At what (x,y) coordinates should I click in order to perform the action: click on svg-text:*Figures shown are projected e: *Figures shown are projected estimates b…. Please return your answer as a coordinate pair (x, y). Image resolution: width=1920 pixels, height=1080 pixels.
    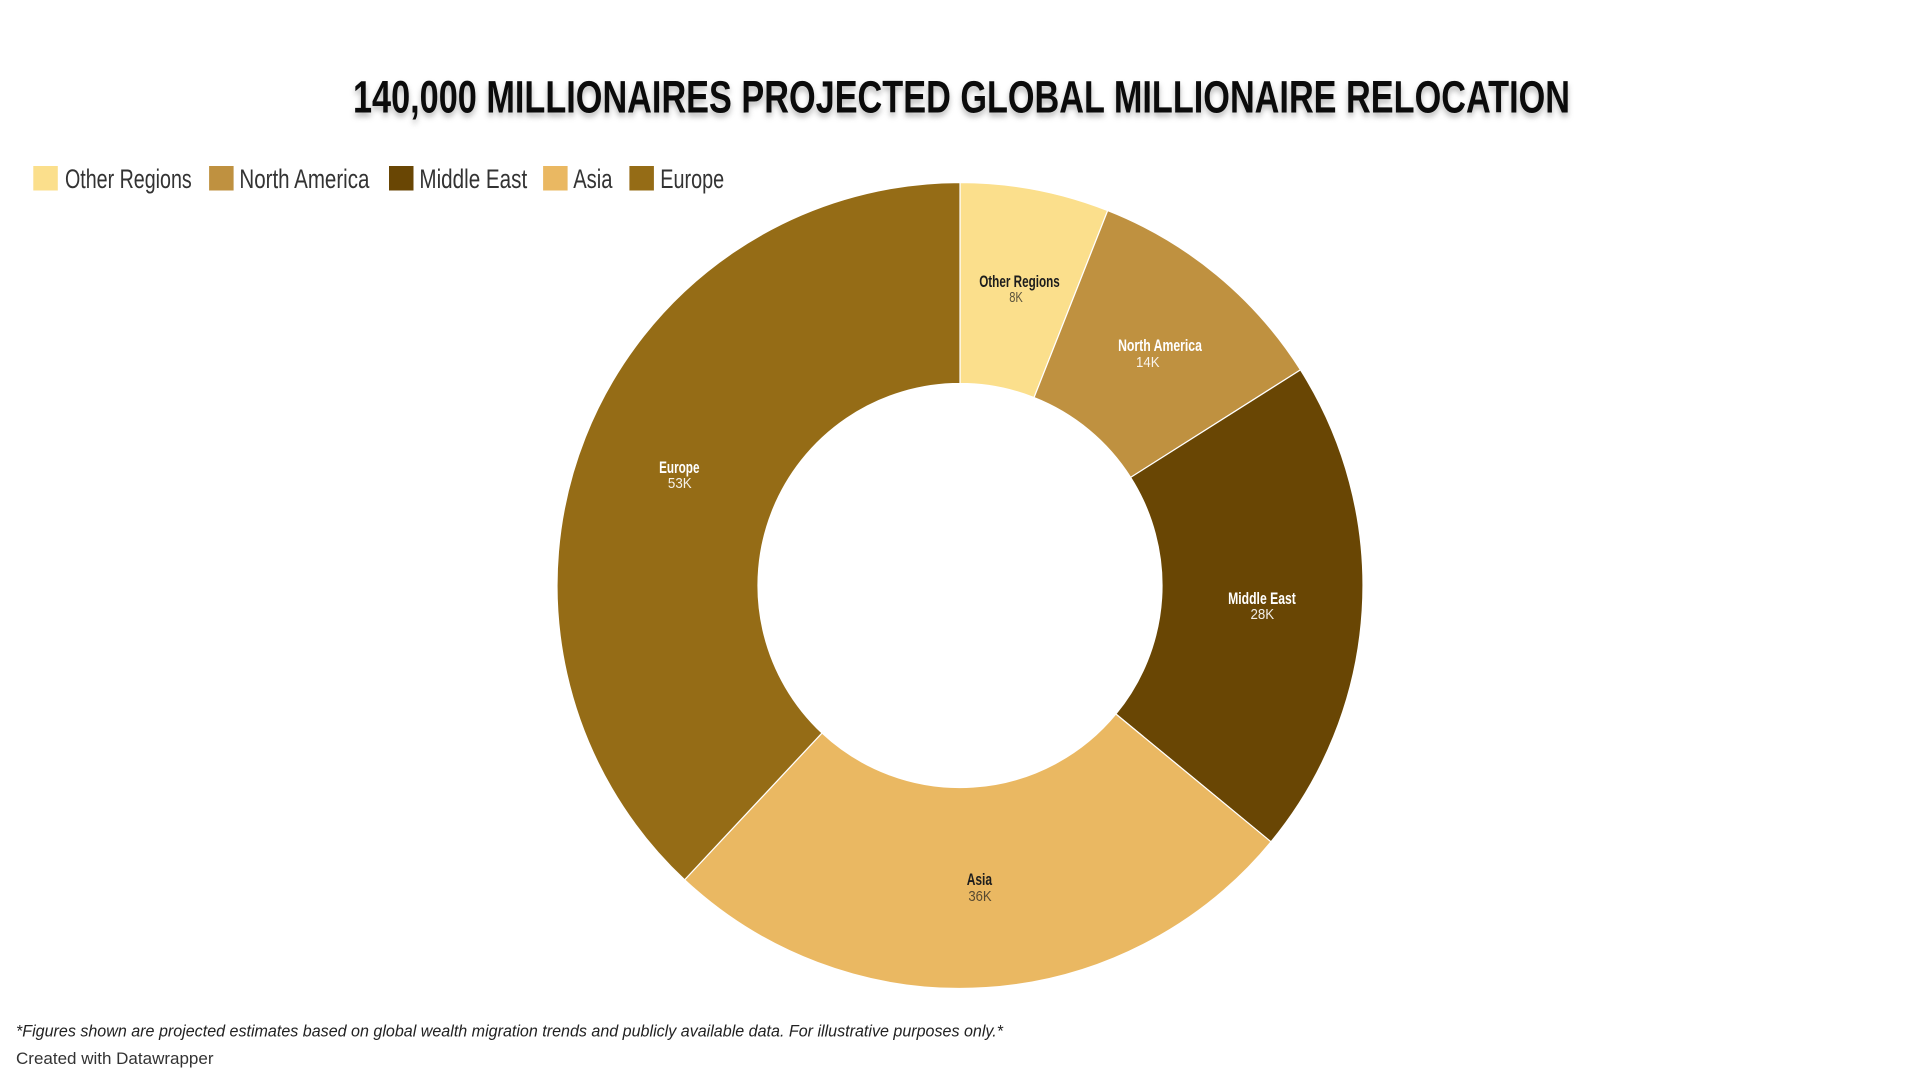
    Looking at the image, I should click on (510, 1031).